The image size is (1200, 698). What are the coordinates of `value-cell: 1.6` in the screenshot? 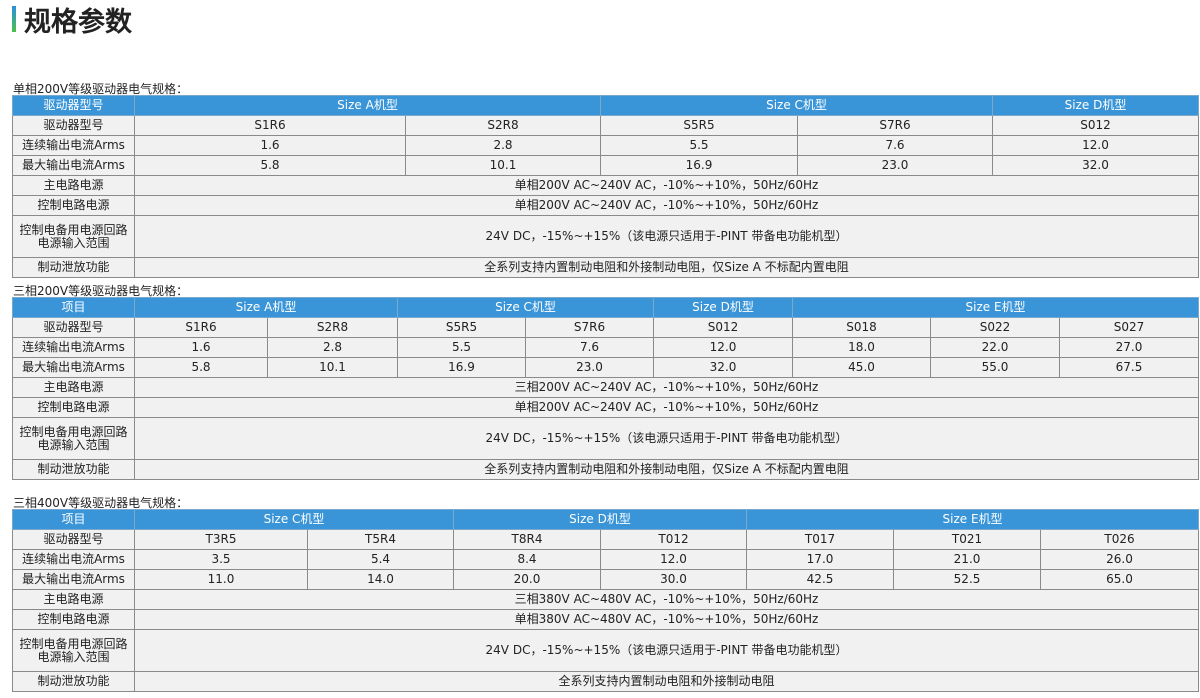 It's located at (201, 347).